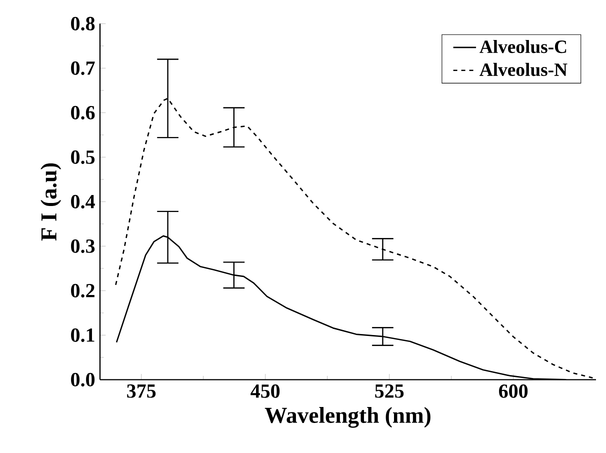  I want to click on y-tick-label: 0.2, so click(82, 291).